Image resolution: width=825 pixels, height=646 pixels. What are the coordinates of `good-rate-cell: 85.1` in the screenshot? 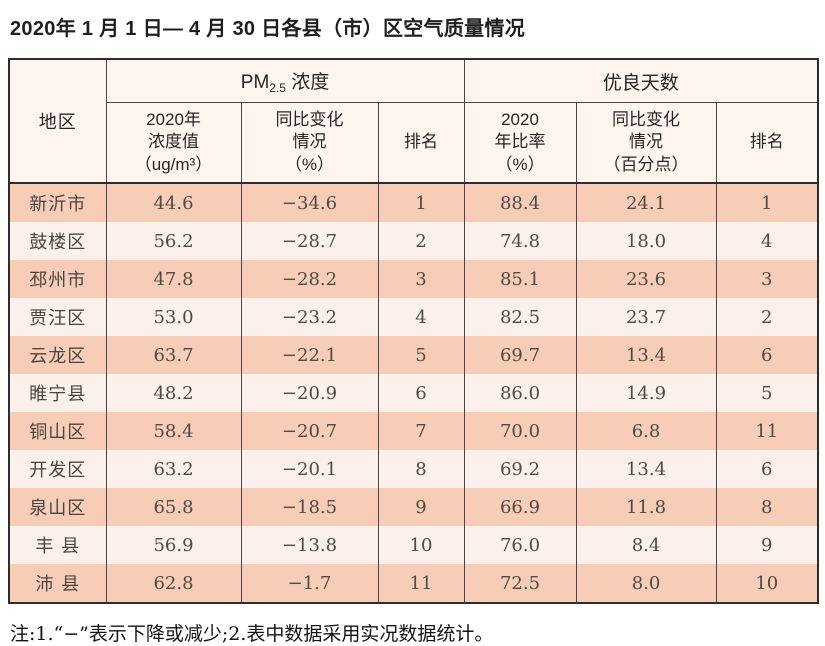 It's located at (520, 279).